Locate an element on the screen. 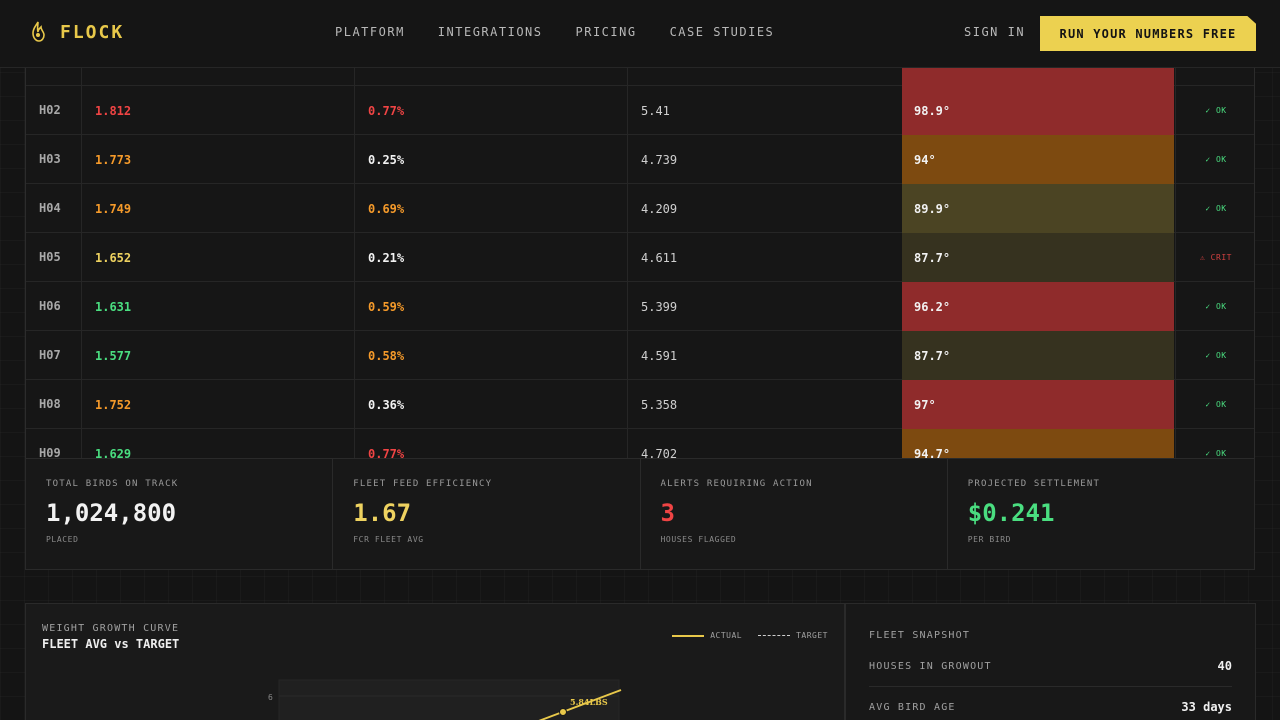 Image resolution: width=1280 pixels, height=720 pixels. snapshot-label: HOUSES IN GROWOUT is located at coordinates (930, 666).